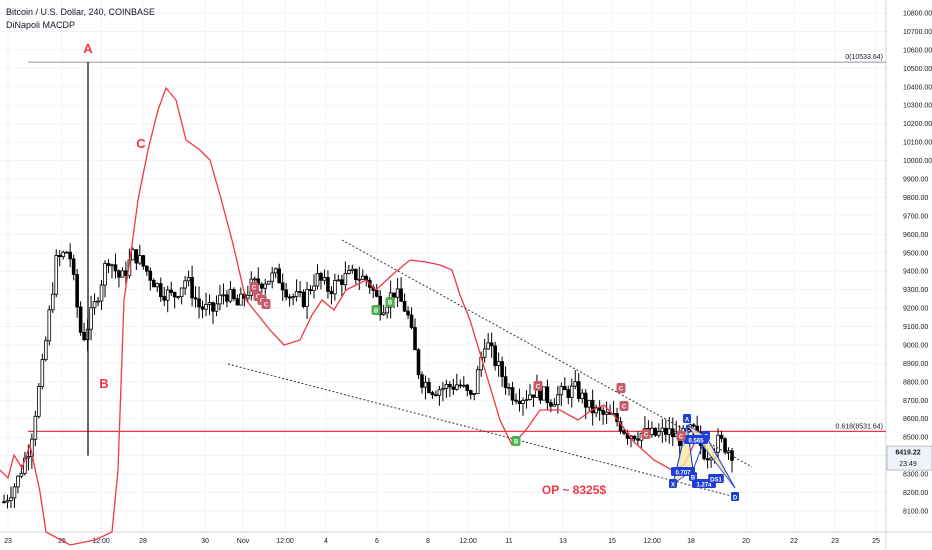  I want to click on pattern-label: 0.565, so click(696, 442).